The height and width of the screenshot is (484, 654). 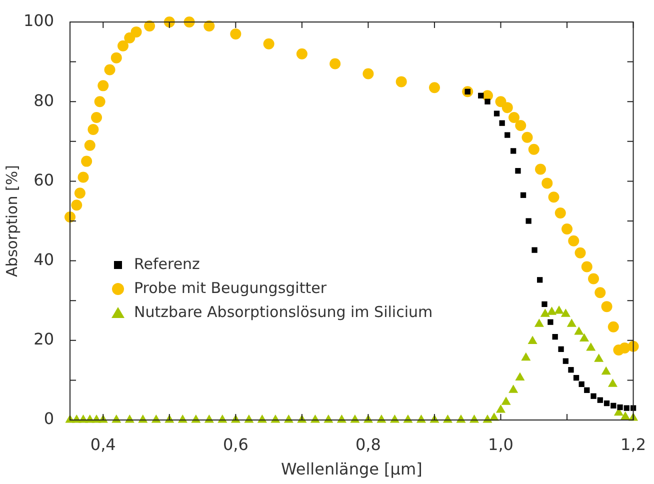 What do you see at coordinates (11, 221) in the screenshot?
I see `y-axis-title: Absorption [%]` at bounding box center [11, 221].